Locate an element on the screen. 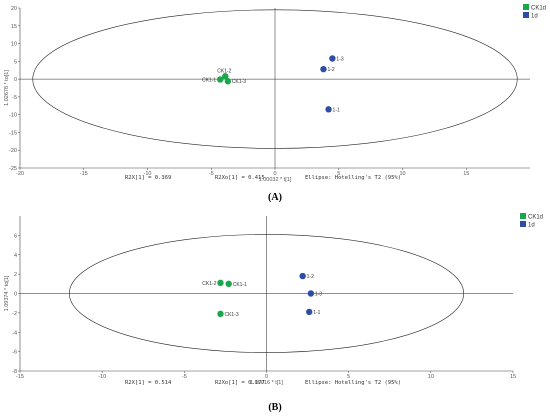 Image resolution: width=550 pixels, height=417 pixels. r2xo-stat: R2Xo[1] = 0.415 is located at coordinates (240, 178).